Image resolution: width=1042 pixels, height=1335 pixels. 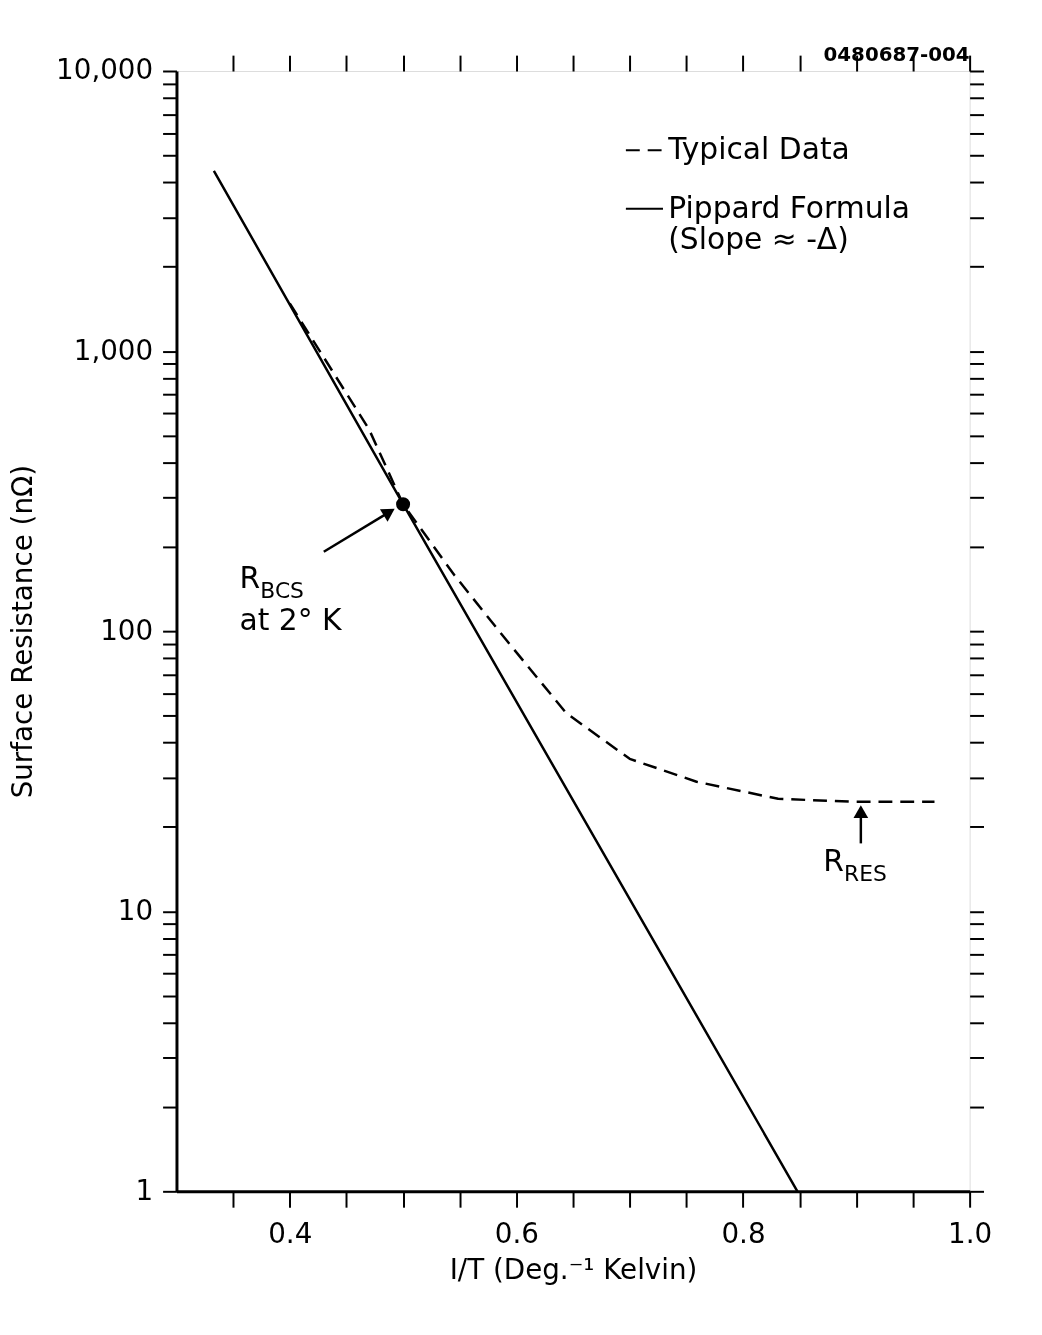 What do you see at coordinates (789, 223) in the screenshot?
I see `legend-label: Pippard Formula (Slope ≈ -Δ)` at bounding box center [789, 223].